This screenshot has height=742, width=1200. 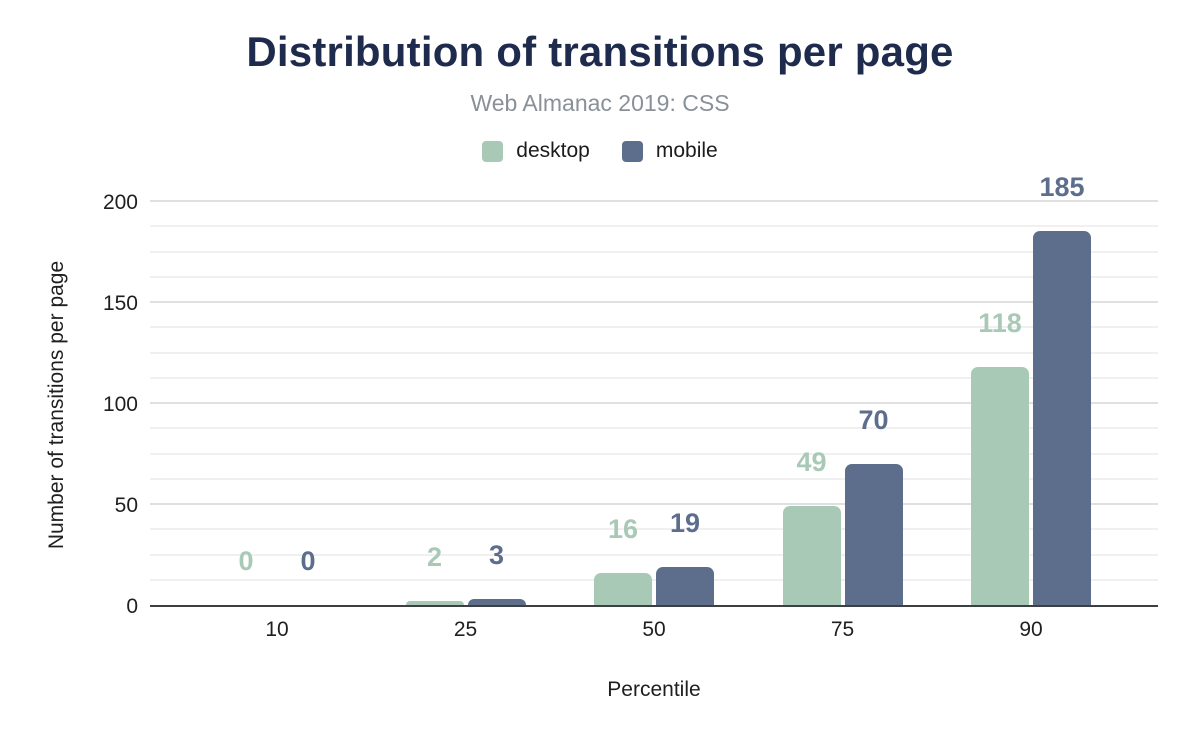 I want to click on x-tick-label: 10, so click(x=277, y=629).